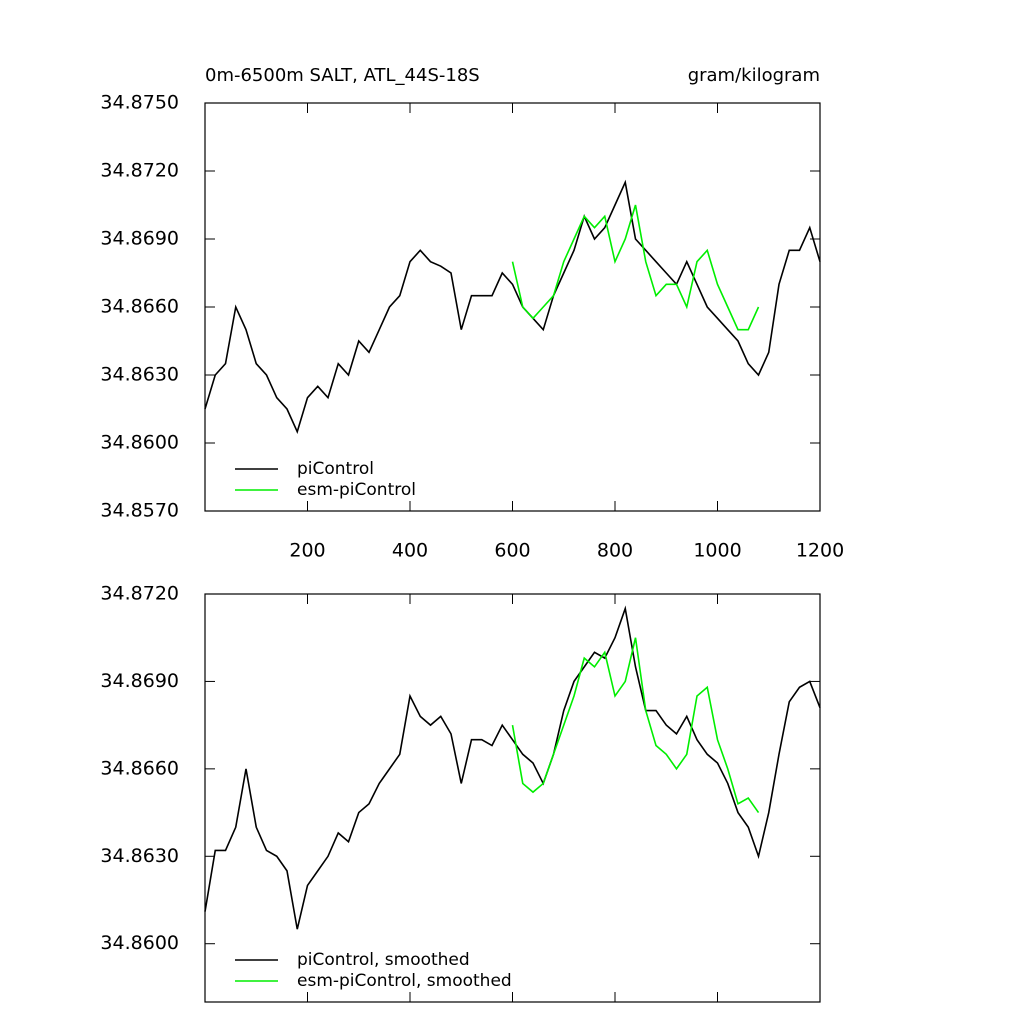 Image resolution: width=1024 pixels, height=1024 pixels. What do you see at coordinates (342, 75) in the screenshot?
I see `chart-title: 0m-6500m SALT, ATL_44S-18S` at bounding box center [342, 75].